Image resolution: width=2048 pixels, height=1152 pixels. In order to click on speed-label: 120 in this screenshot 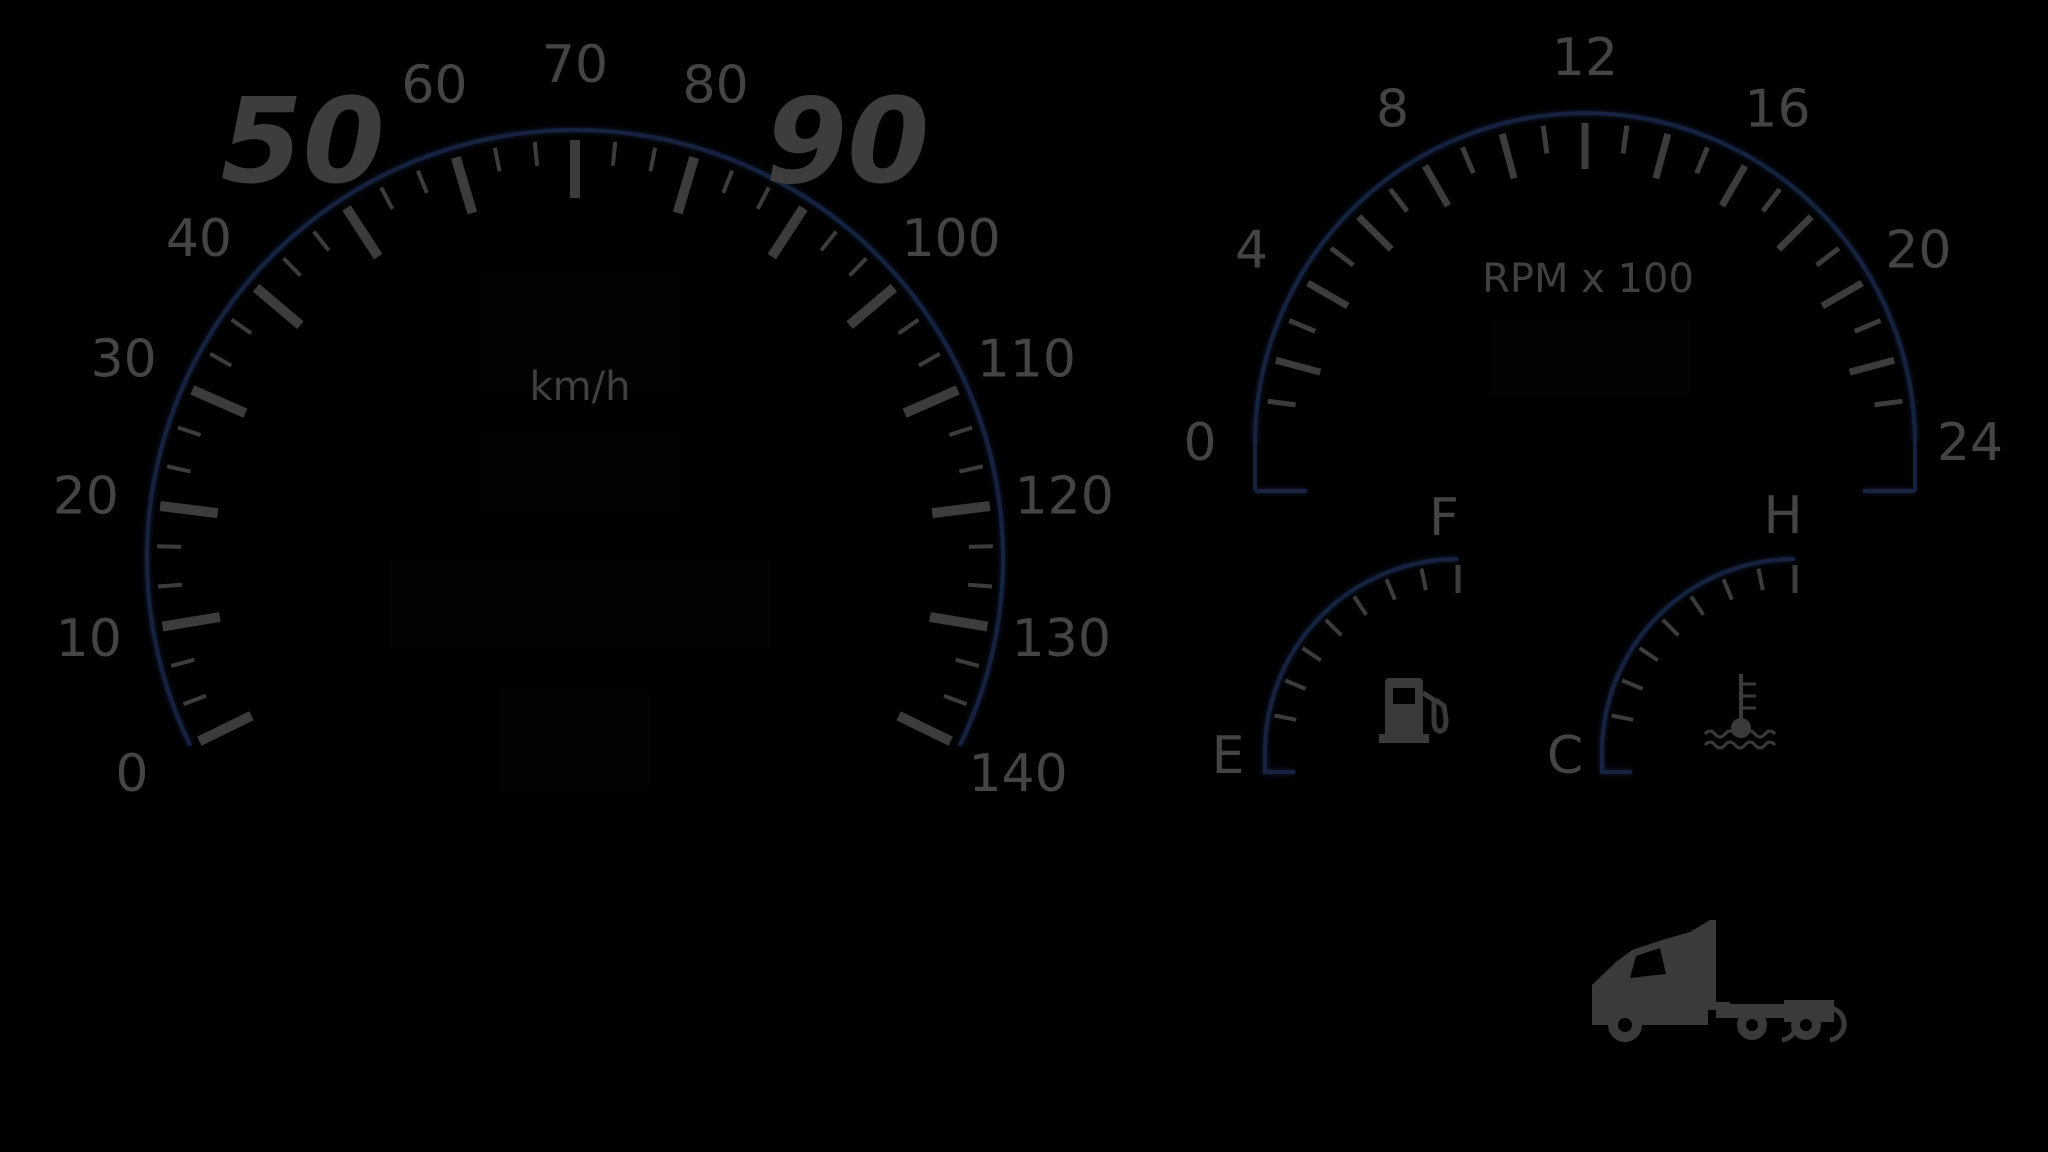, I will do `click(1064, 497)`.